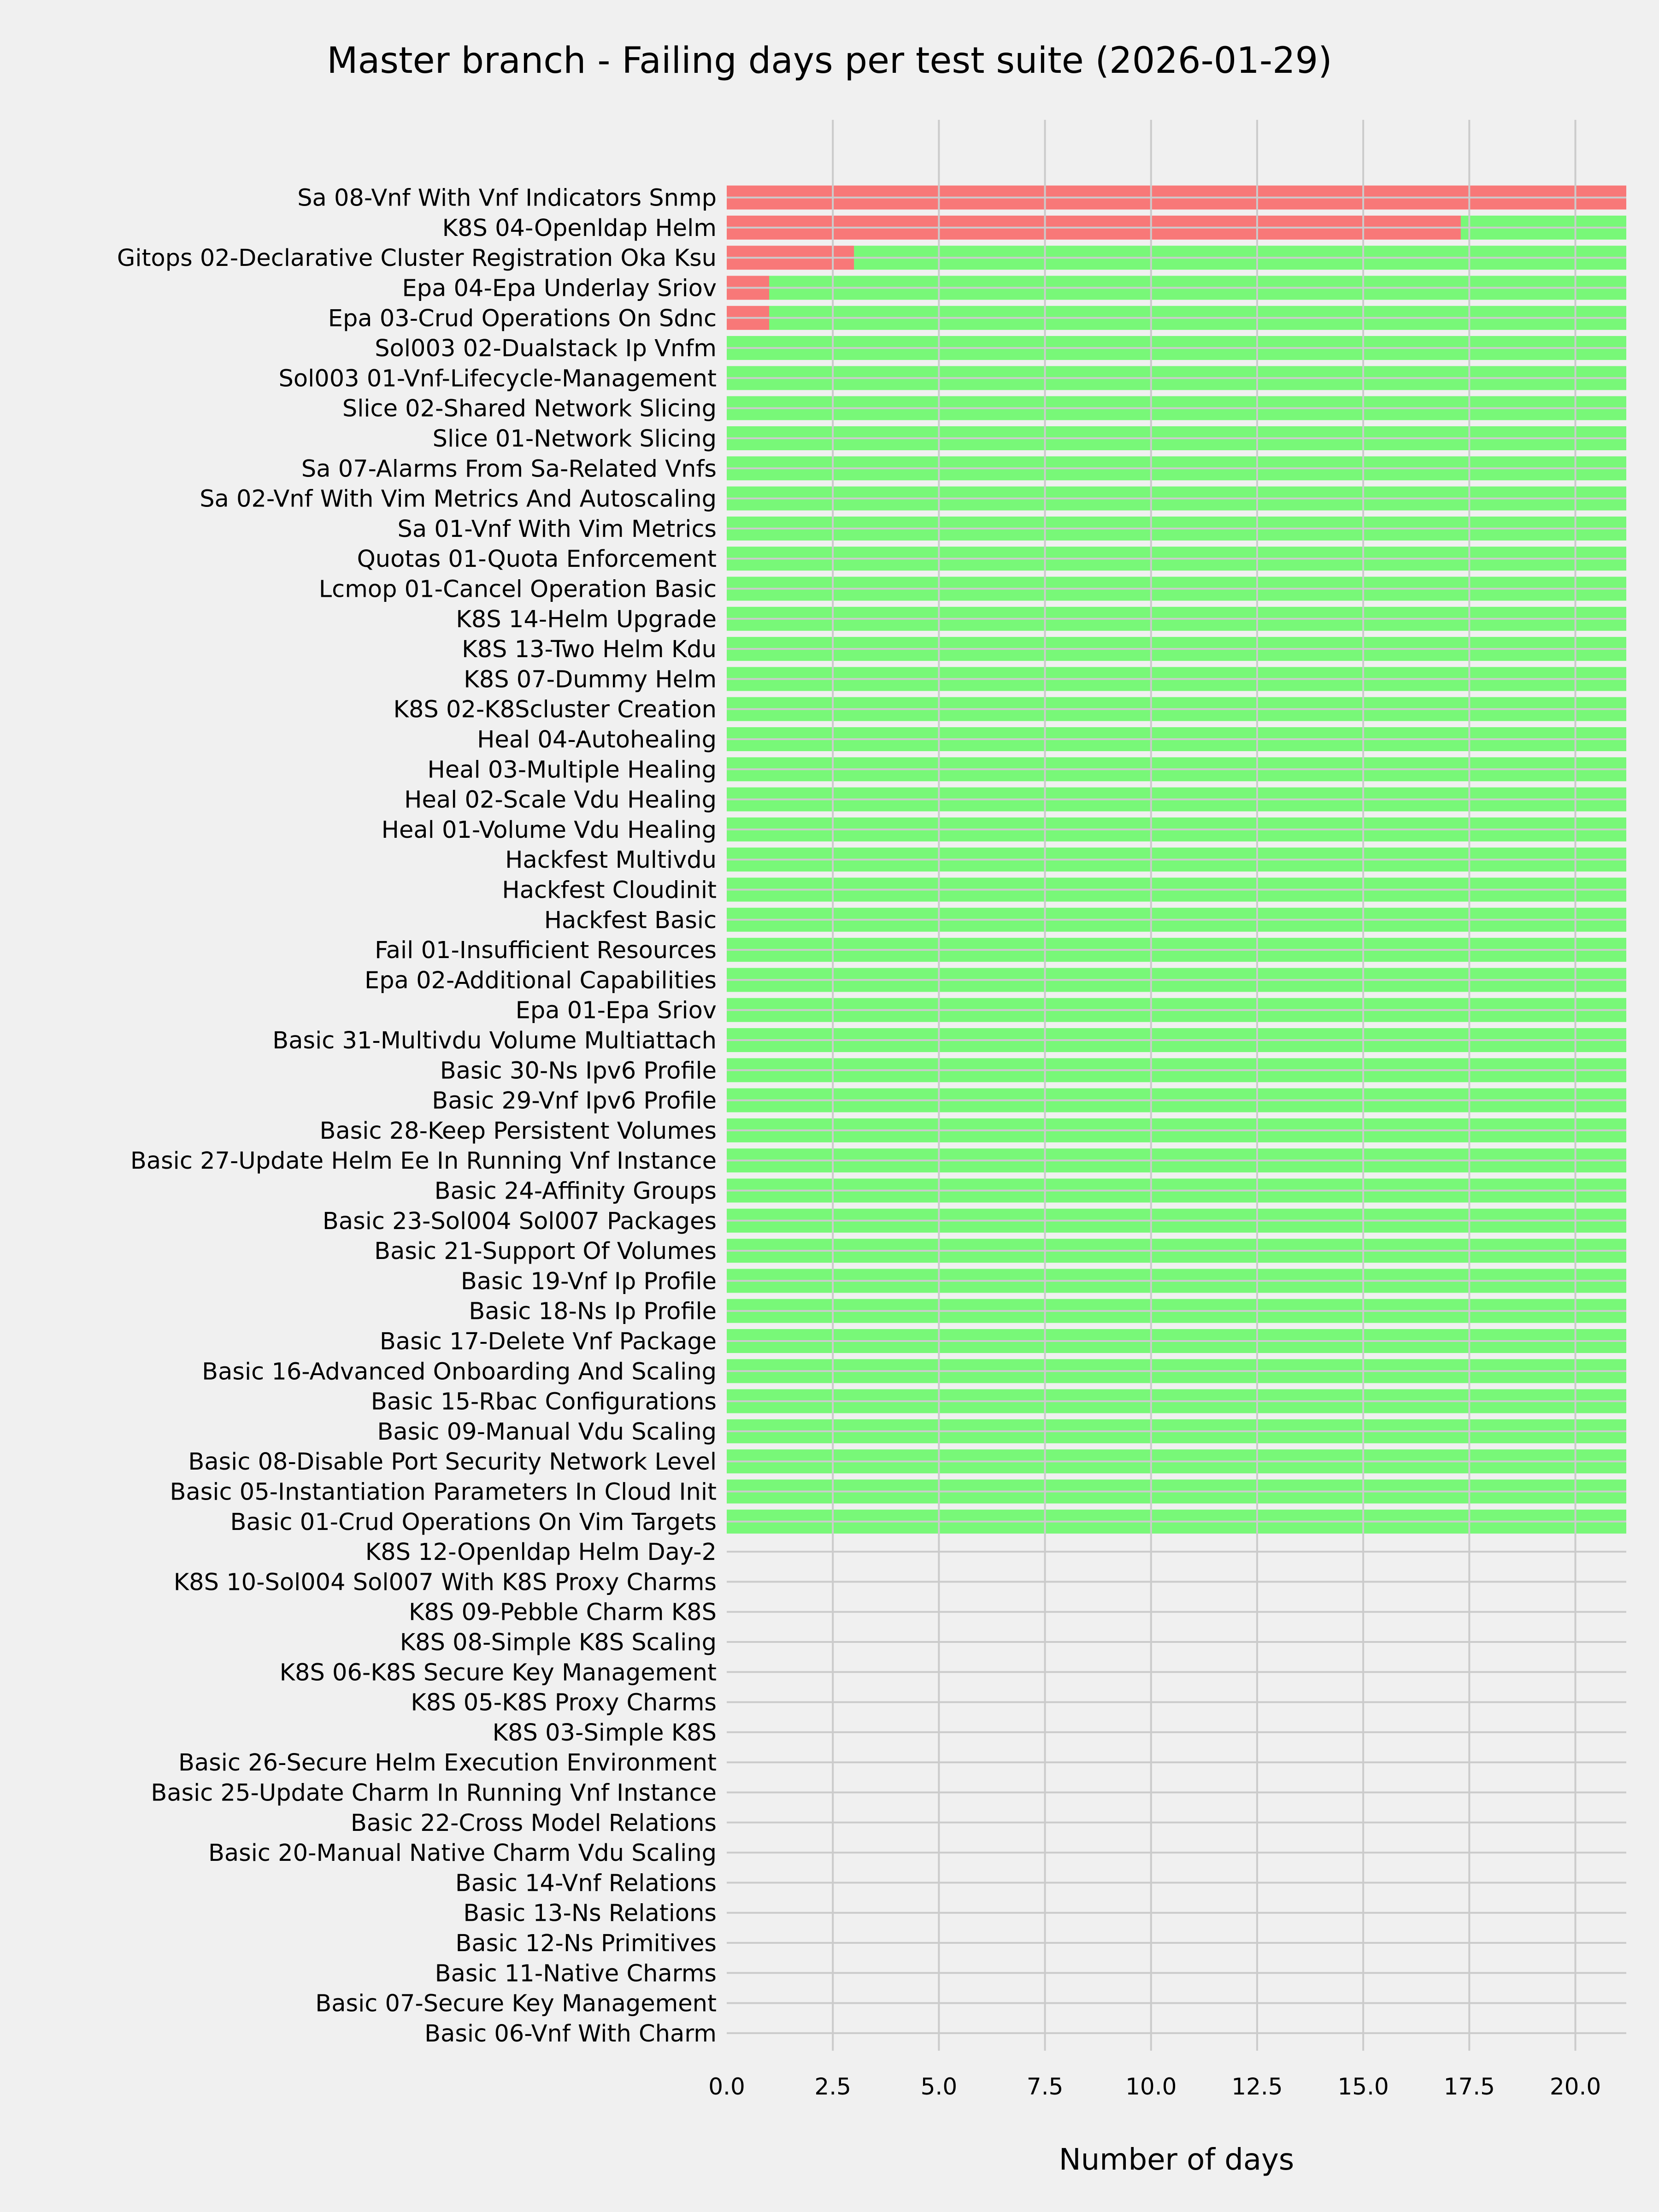 The width and height of the screenshot is (1659, 2212). I want to click on y-tick-label: Sa 08-Vnf With Vnf Indicators Snmp, so click(507, 198).